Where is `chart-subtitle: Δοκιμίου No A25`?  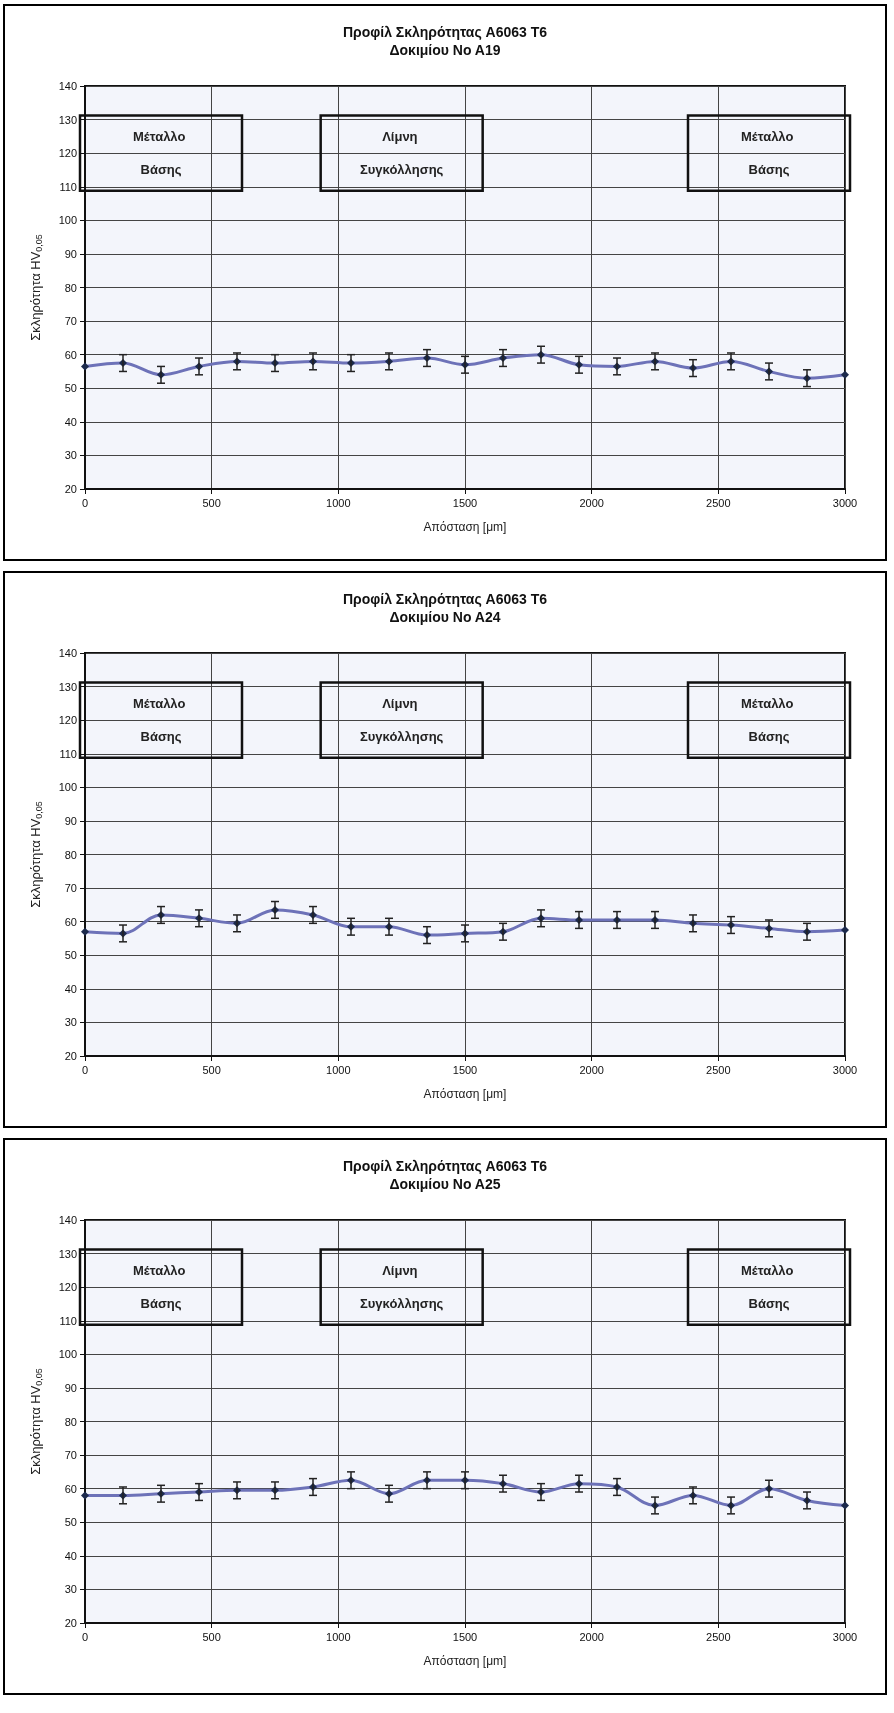
chart-subtitle: Δοκιμίου No A25 is located at coordinates (445, 1184).